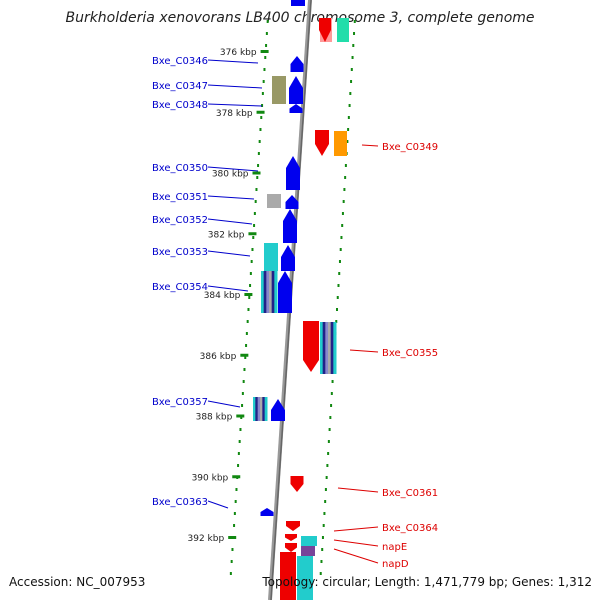 The image size is (600, 600). I want to click on gene-label-left: Bxe_C0352, so click(180, 220).